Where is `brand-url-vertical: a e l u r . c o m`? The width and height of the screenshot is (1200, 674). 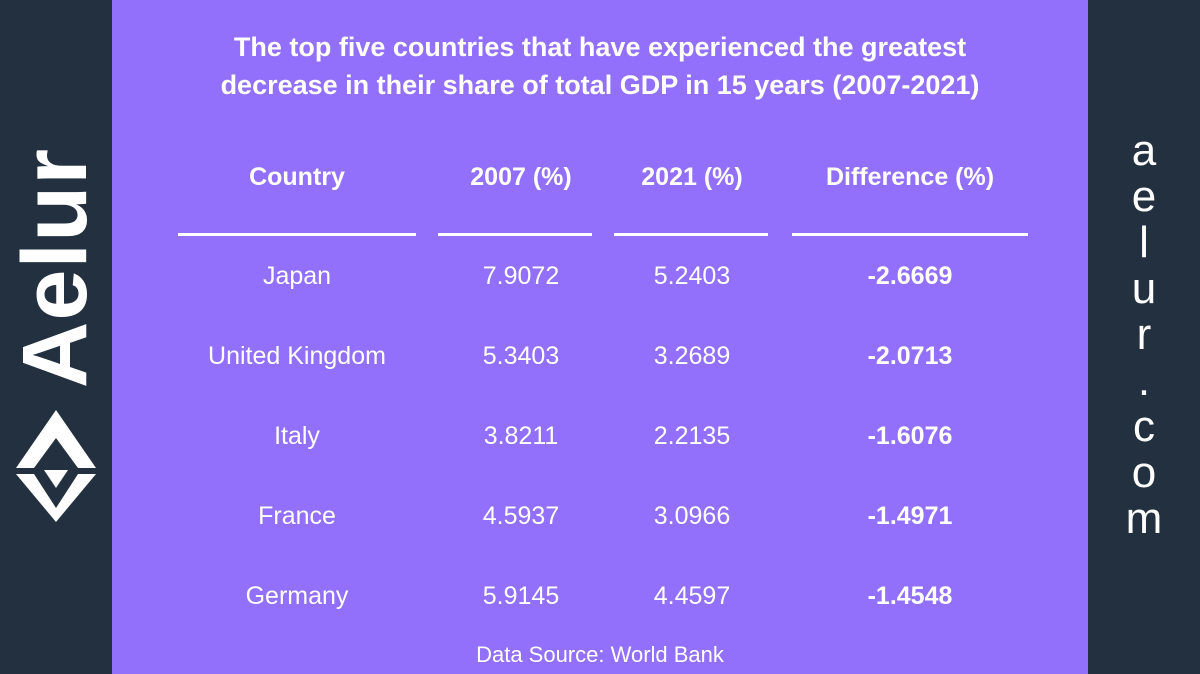
brand-url-vertical: a e l u r . c o m is located at coordinates (1144, 335).